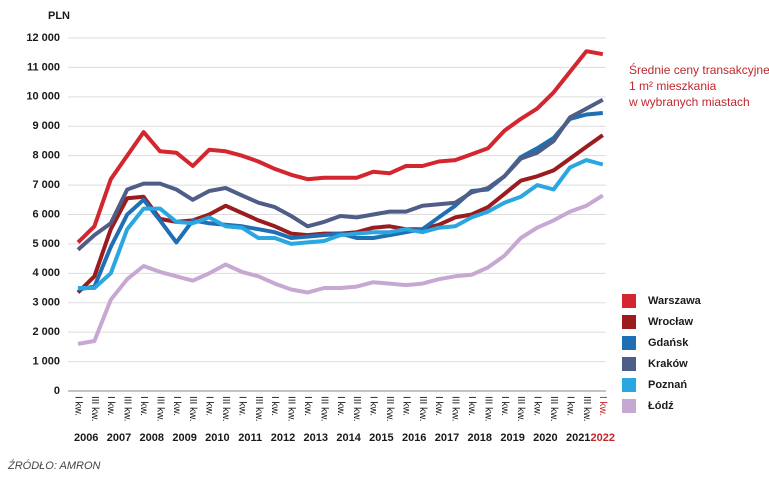  Describe the element at coordinates (43, 67) in the screenshot. I see `y-tick-label: 11 000` at that location.